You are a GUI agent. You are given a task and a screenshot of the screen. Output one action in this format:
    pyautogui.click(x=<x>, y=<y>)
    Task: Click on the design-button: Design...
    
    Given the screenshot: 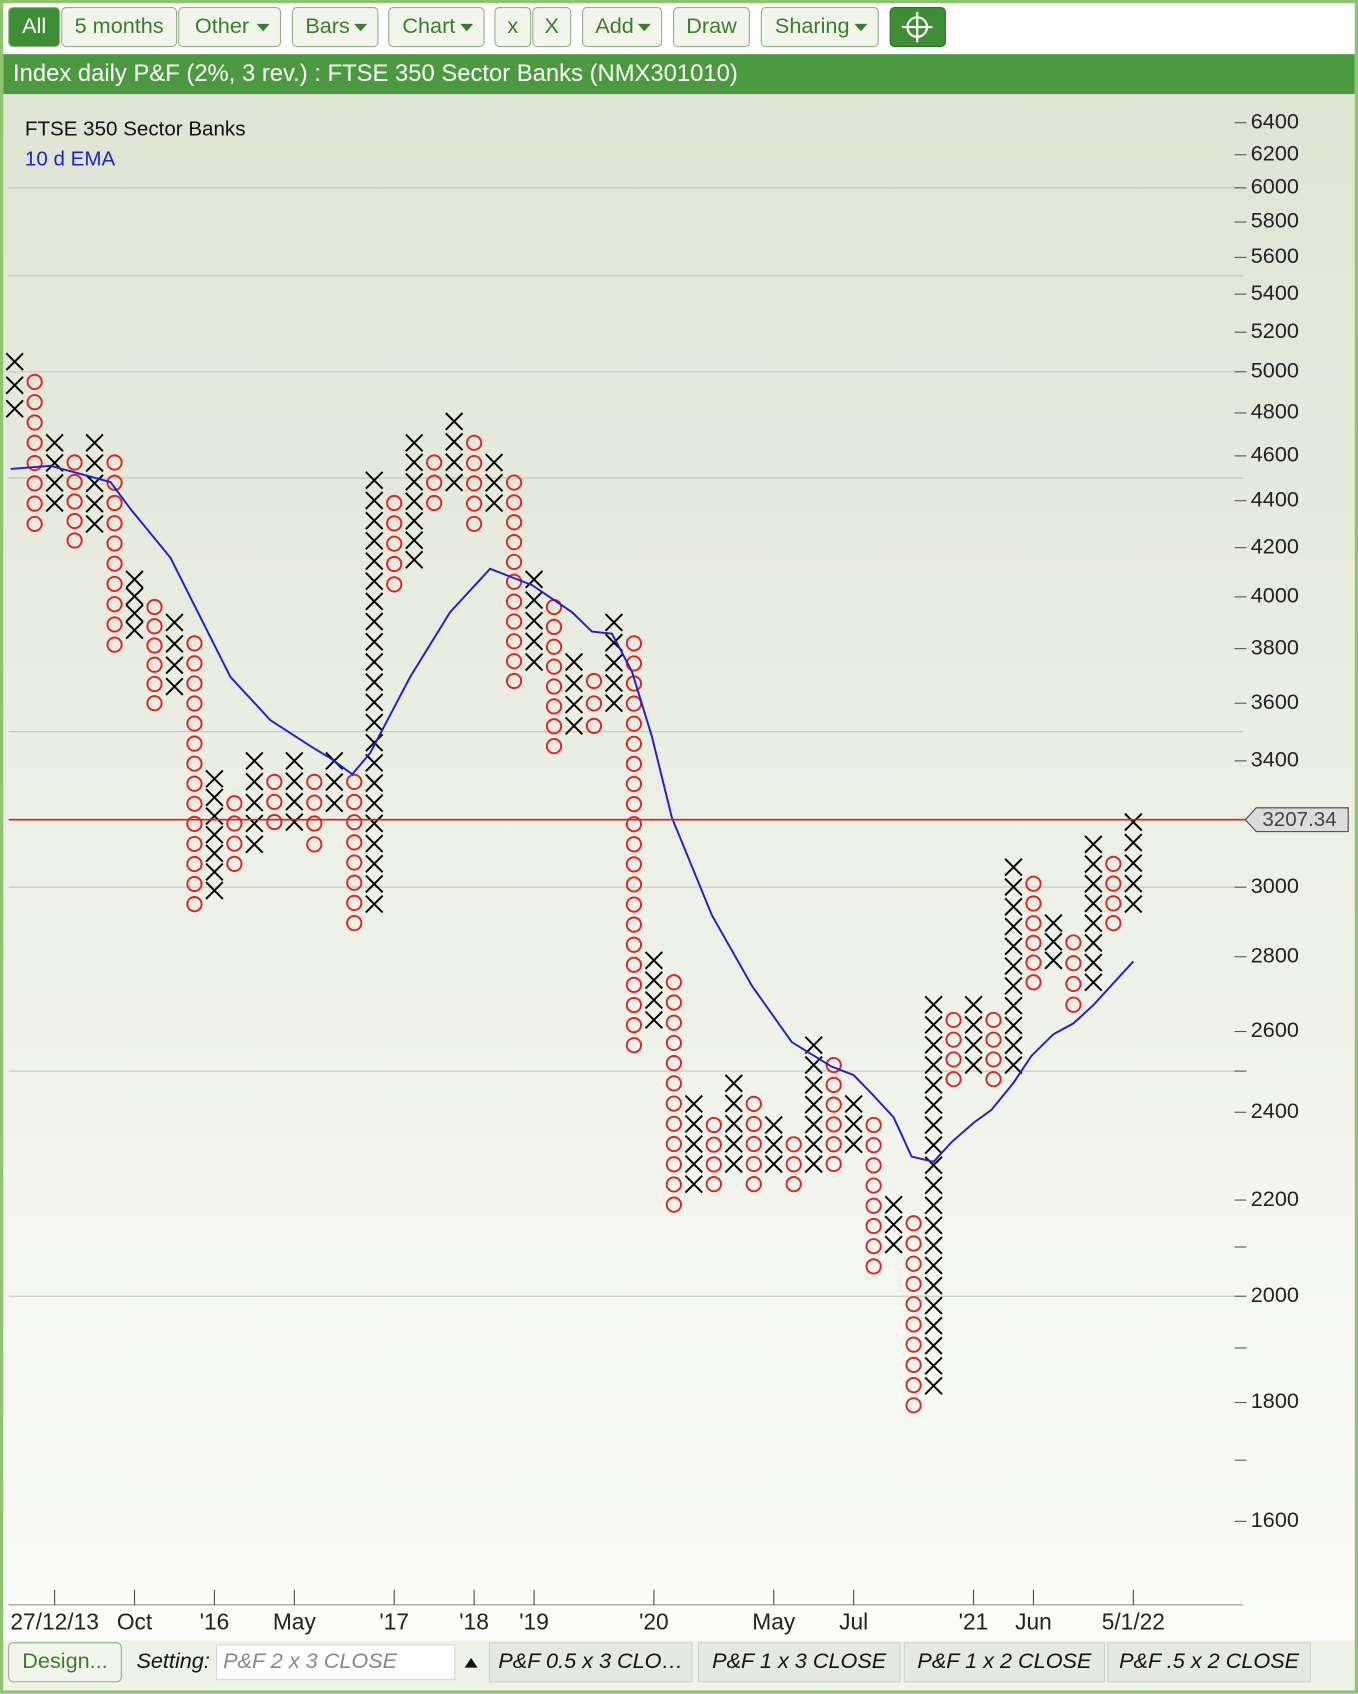 What is the action you would take?
    pyautogui.click(x=65, y=1662)
    